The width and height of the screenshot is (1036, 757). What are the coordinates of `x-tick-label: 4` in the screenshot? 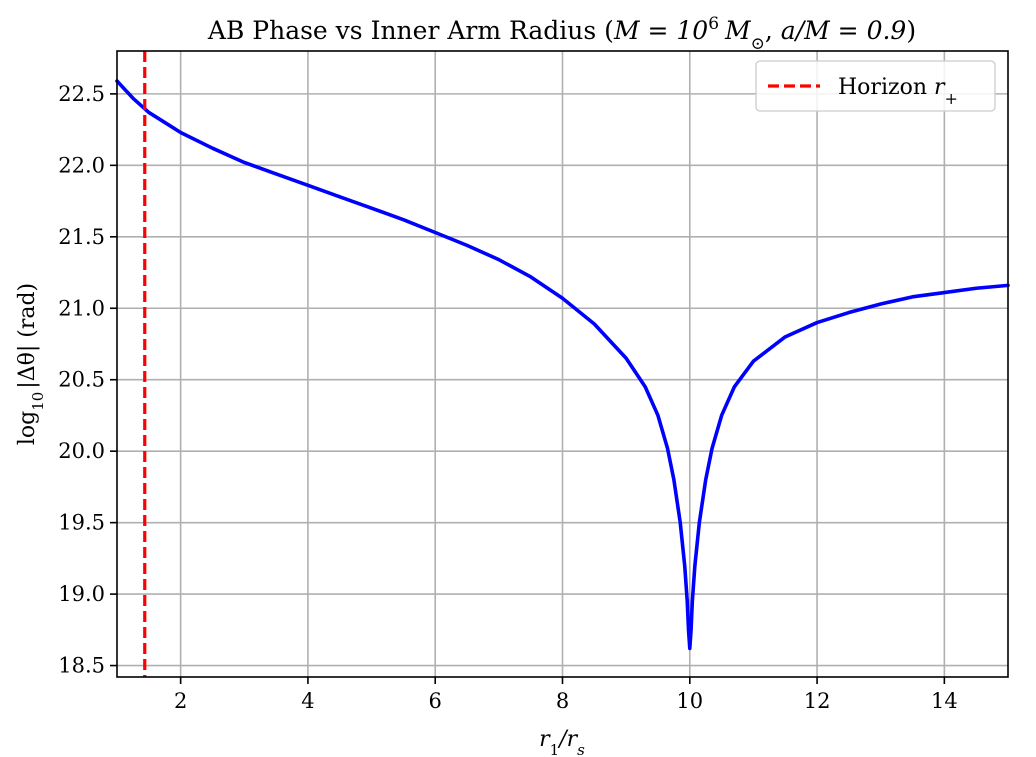 It's located at (307, 701).